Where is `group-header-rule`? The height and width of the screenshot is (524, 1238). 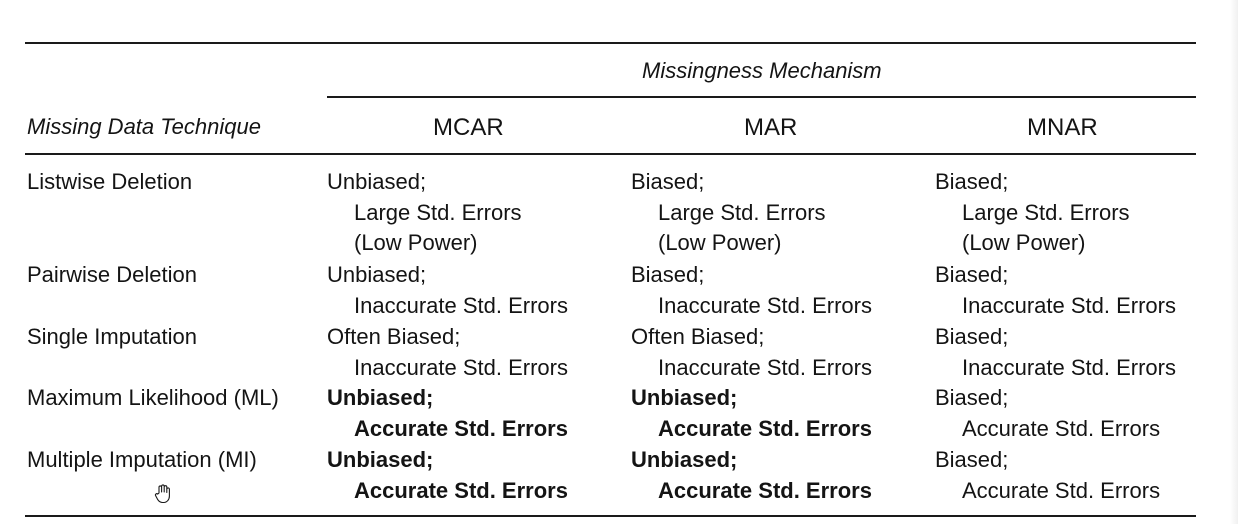 group-header-rule is located at coordinates (761, 97).